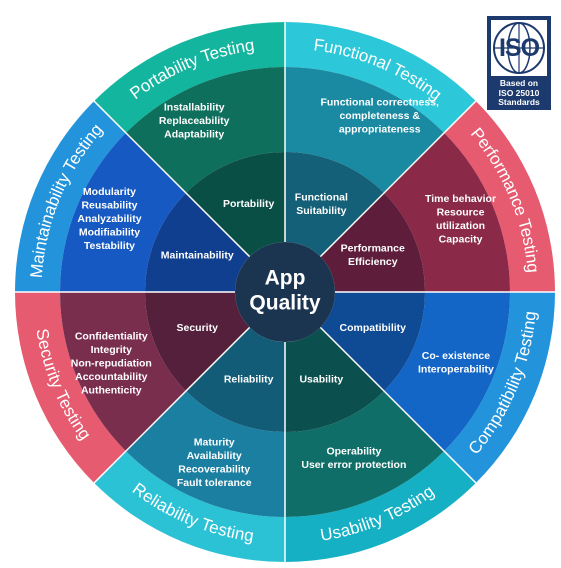 This screenshot has height=568, width=561. What do you see at coordinates (197, 341) in the screenshot?
I see `inner-sector-security` at bounding box center [197, 341].